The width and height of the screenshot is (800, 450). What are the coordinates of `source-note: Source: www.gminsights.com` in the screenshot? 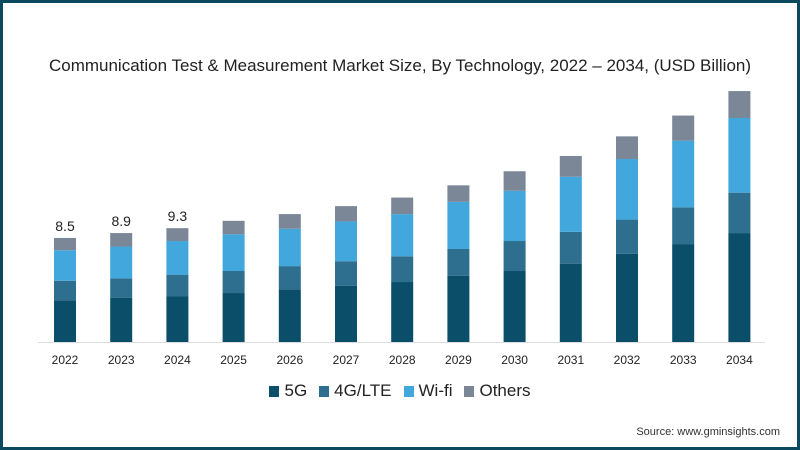 It's located at (708, 432).